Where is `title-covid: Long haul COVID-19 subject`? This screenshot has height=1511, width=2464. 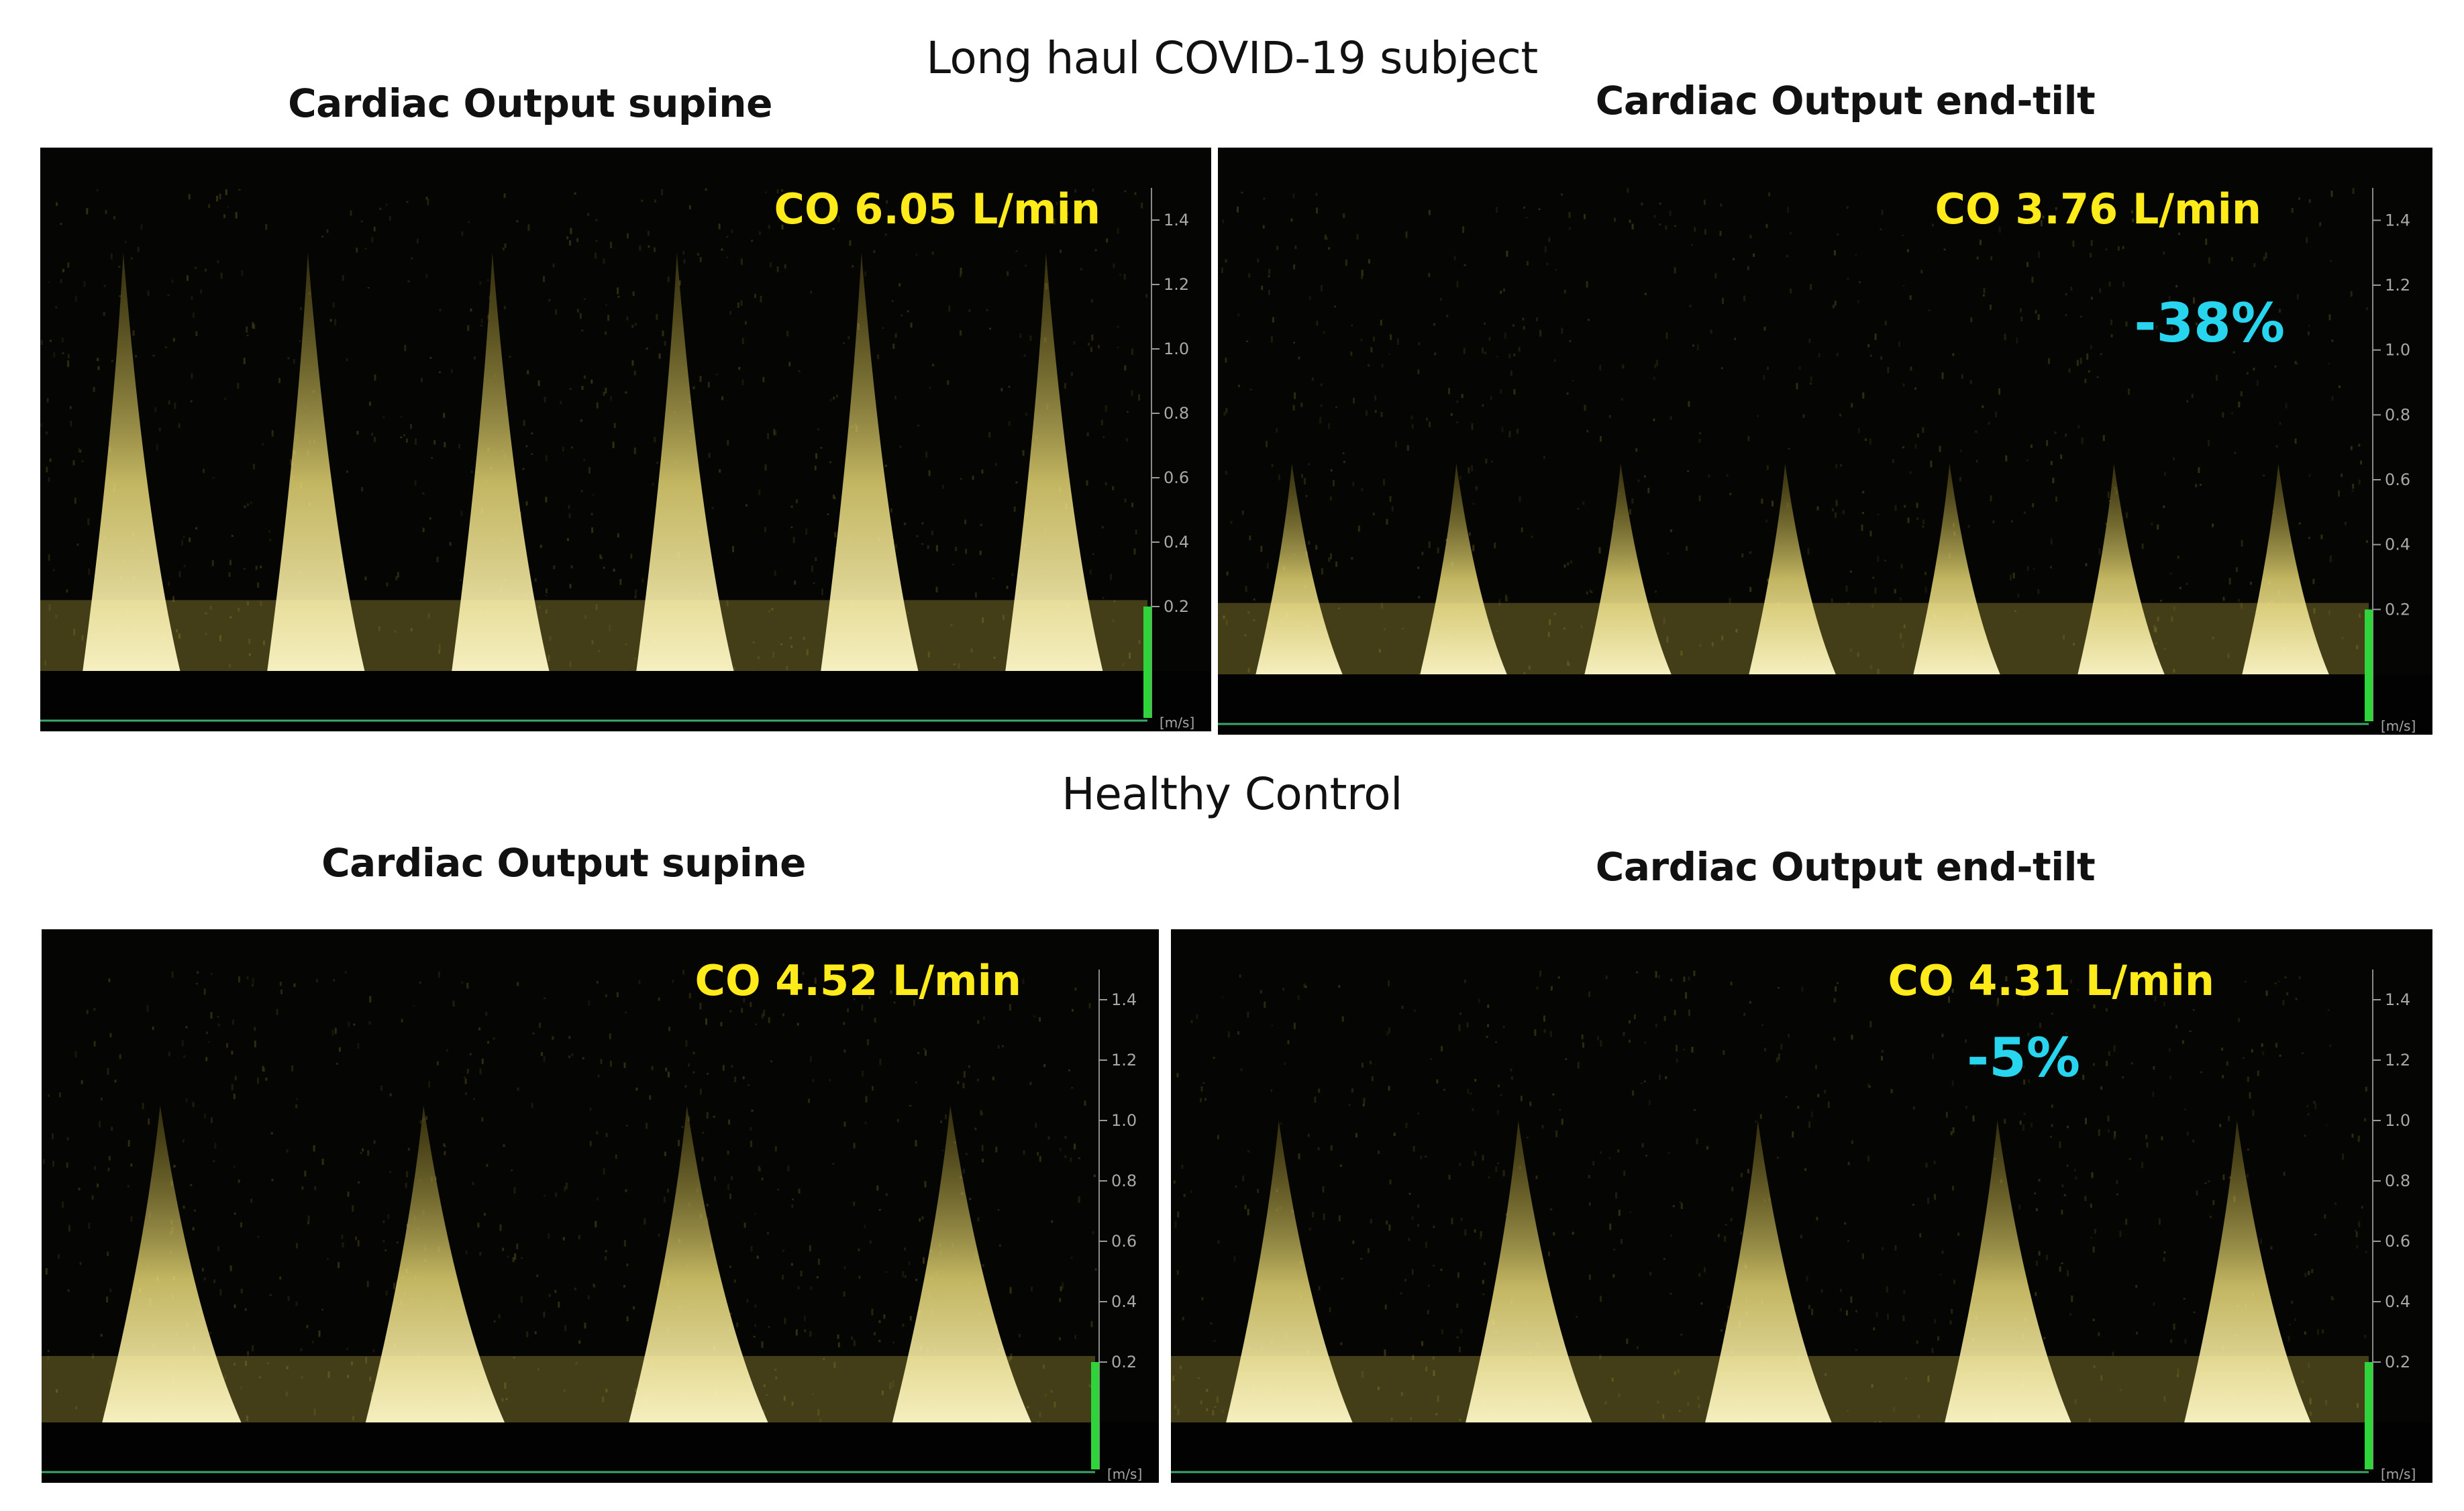
title-covid: Long haul COVID-19 subject is located at coordinates (1232, 58).